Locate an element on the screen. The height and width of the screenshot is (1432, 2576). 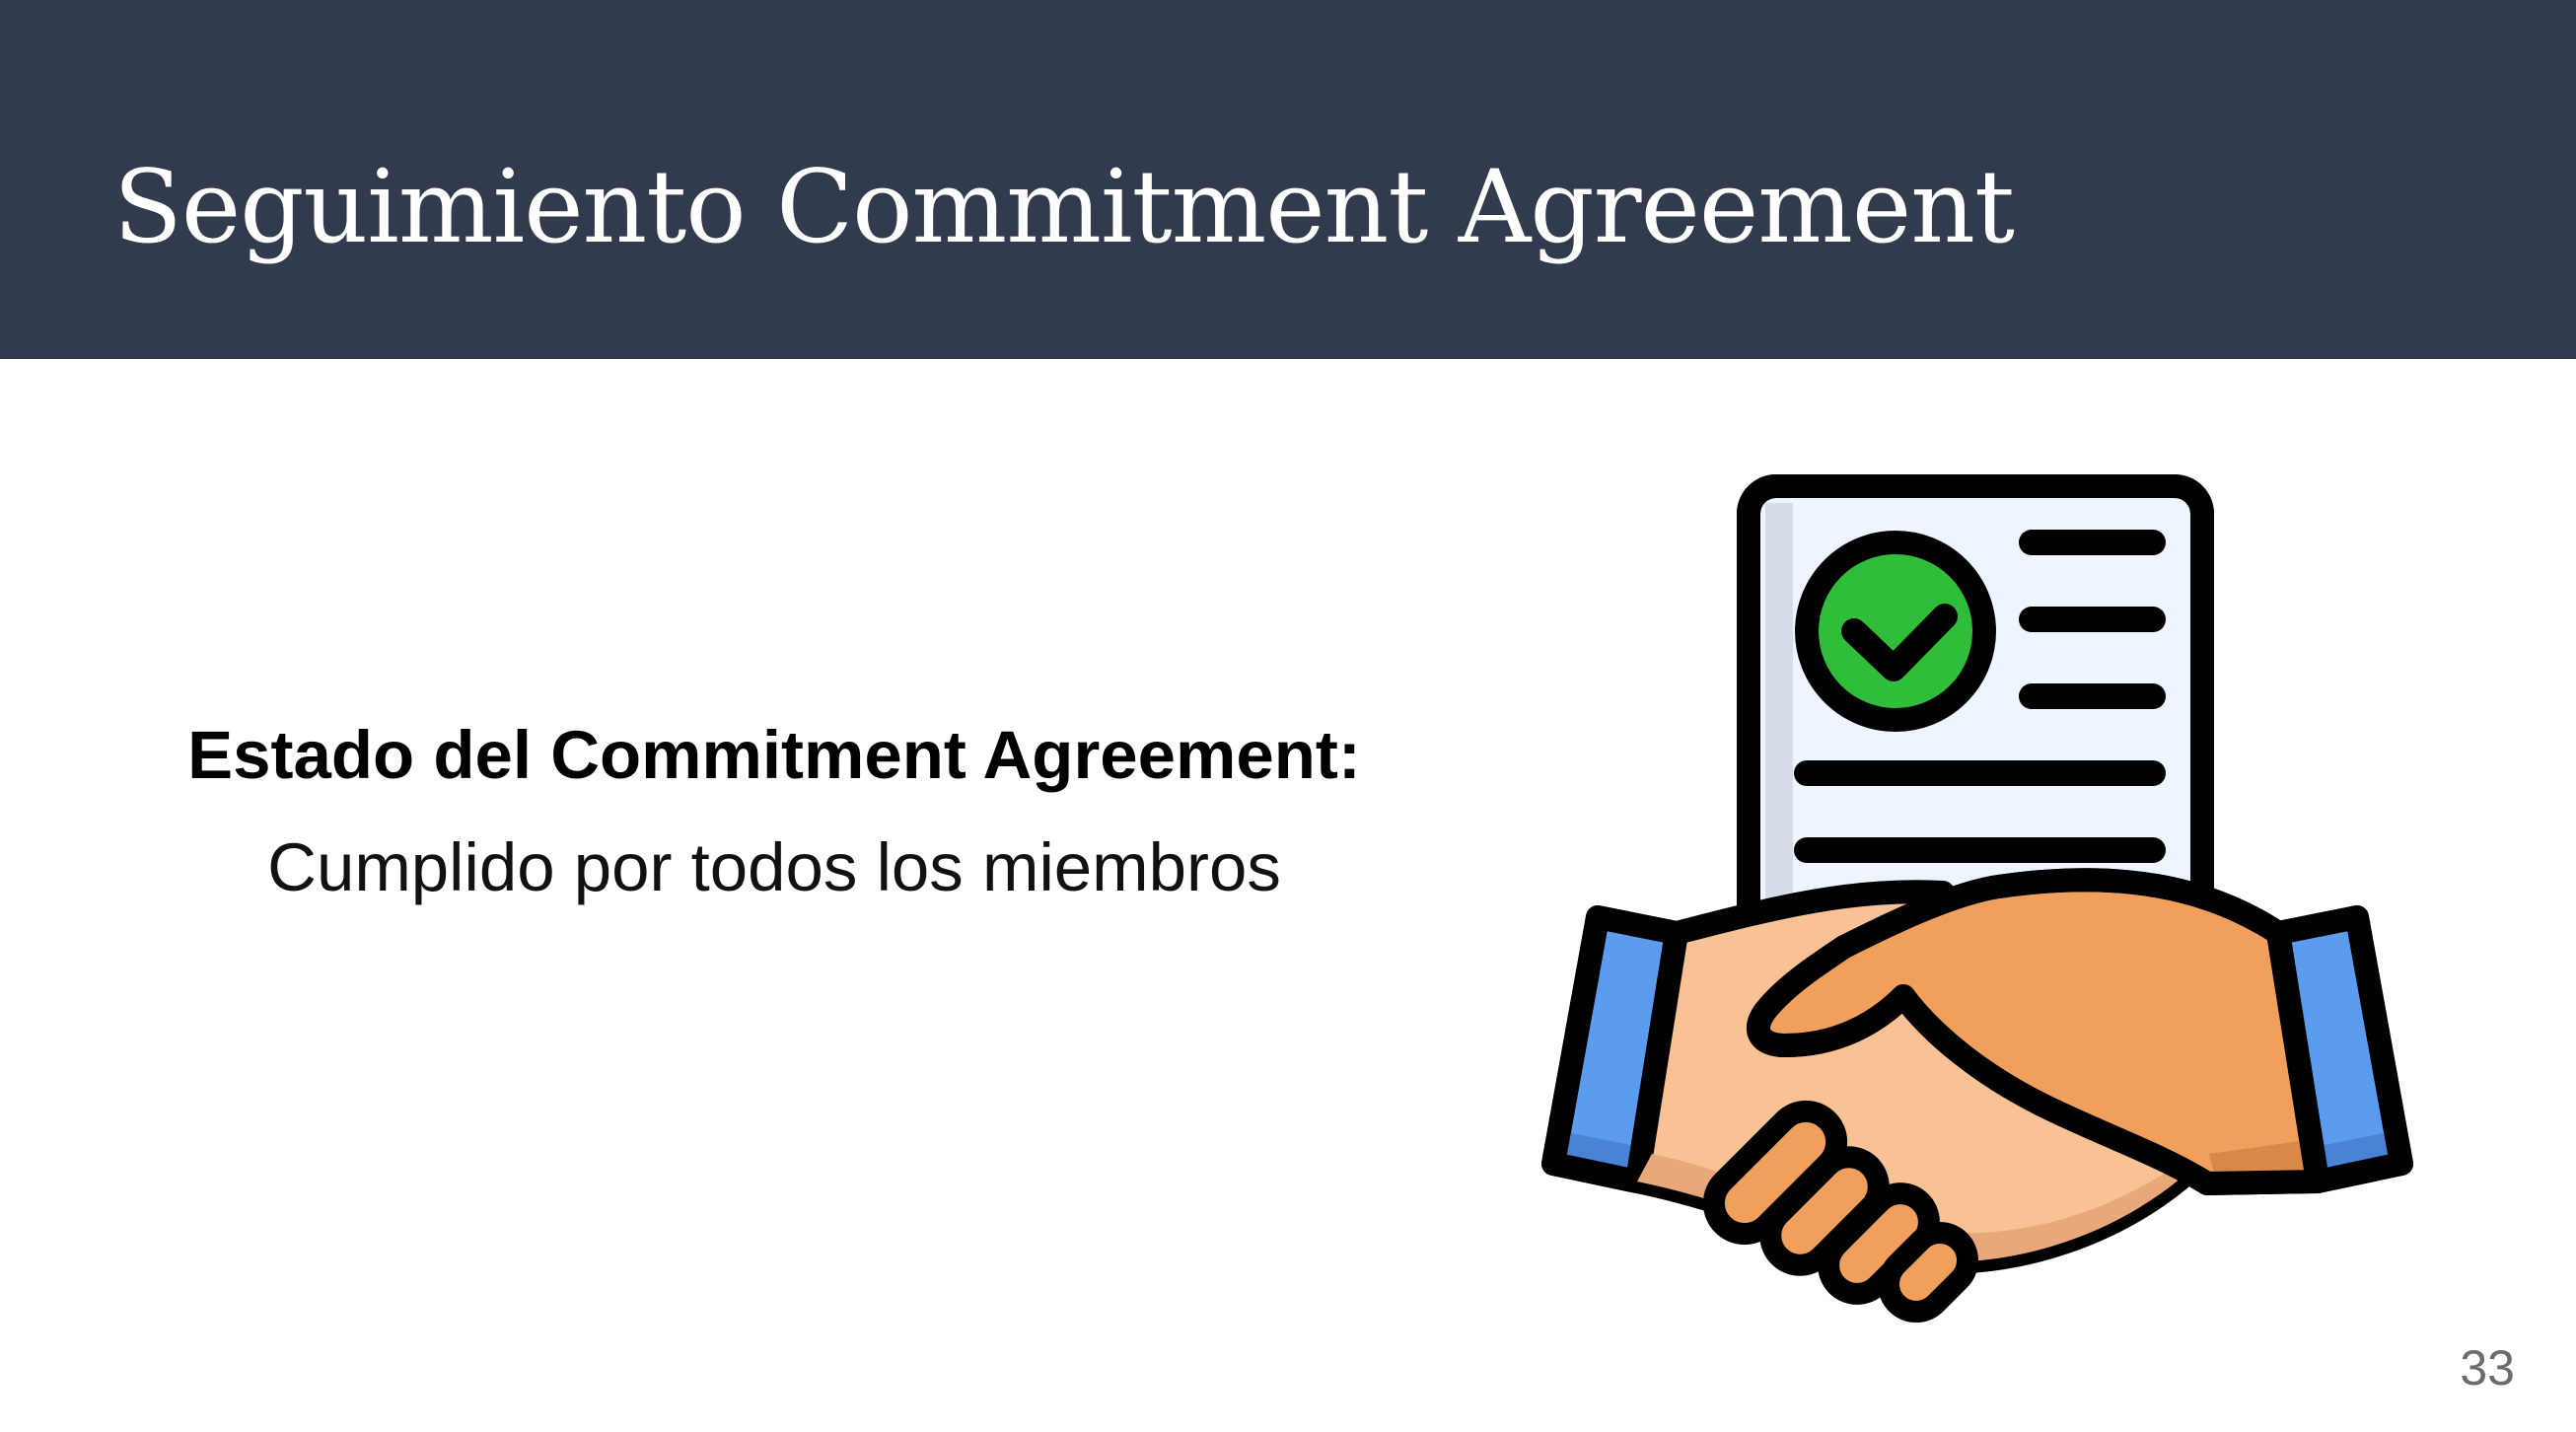
status-heading: Estado del Commitment Agreement: is located at coordinates (774, 755).